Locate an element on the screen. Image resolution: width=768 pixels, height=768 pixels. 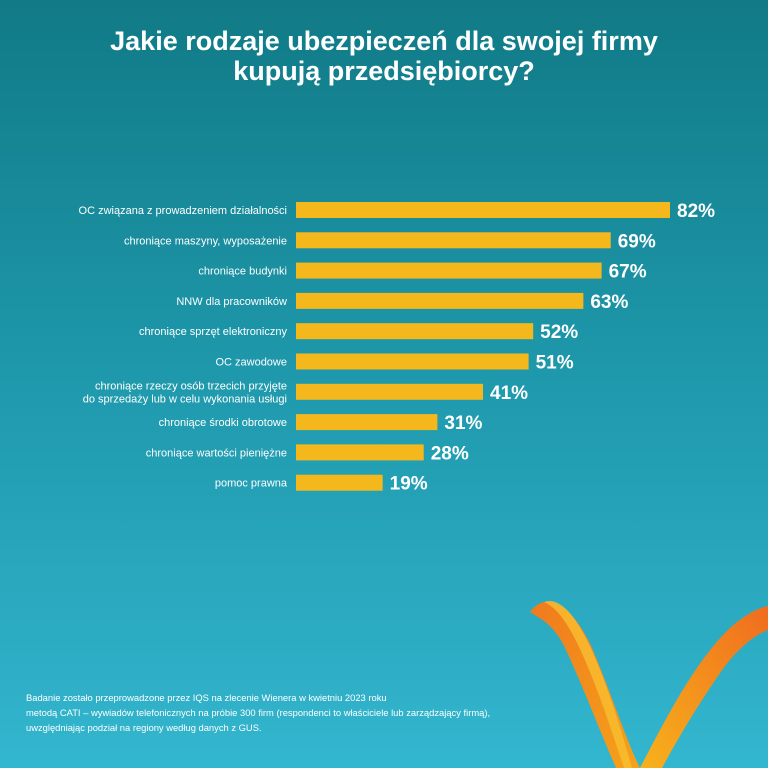
bar-value-label: 69% is located at coordinates (637, 241).